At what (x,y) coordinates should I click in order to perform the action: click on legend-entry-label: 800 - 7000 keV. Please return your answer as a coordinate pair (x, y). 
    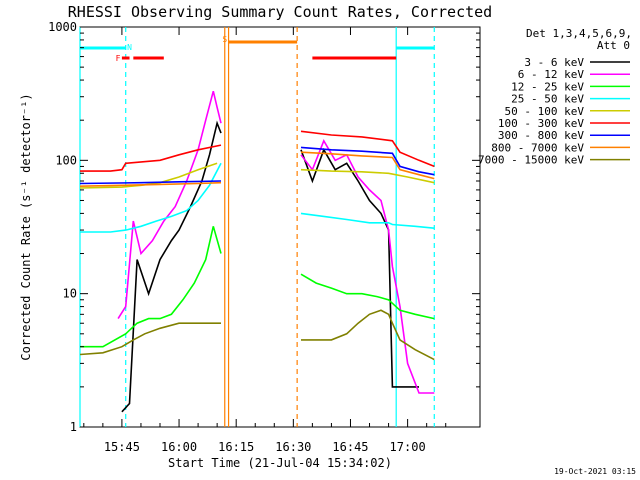
    Looking at the image, I should click on (537, 147).